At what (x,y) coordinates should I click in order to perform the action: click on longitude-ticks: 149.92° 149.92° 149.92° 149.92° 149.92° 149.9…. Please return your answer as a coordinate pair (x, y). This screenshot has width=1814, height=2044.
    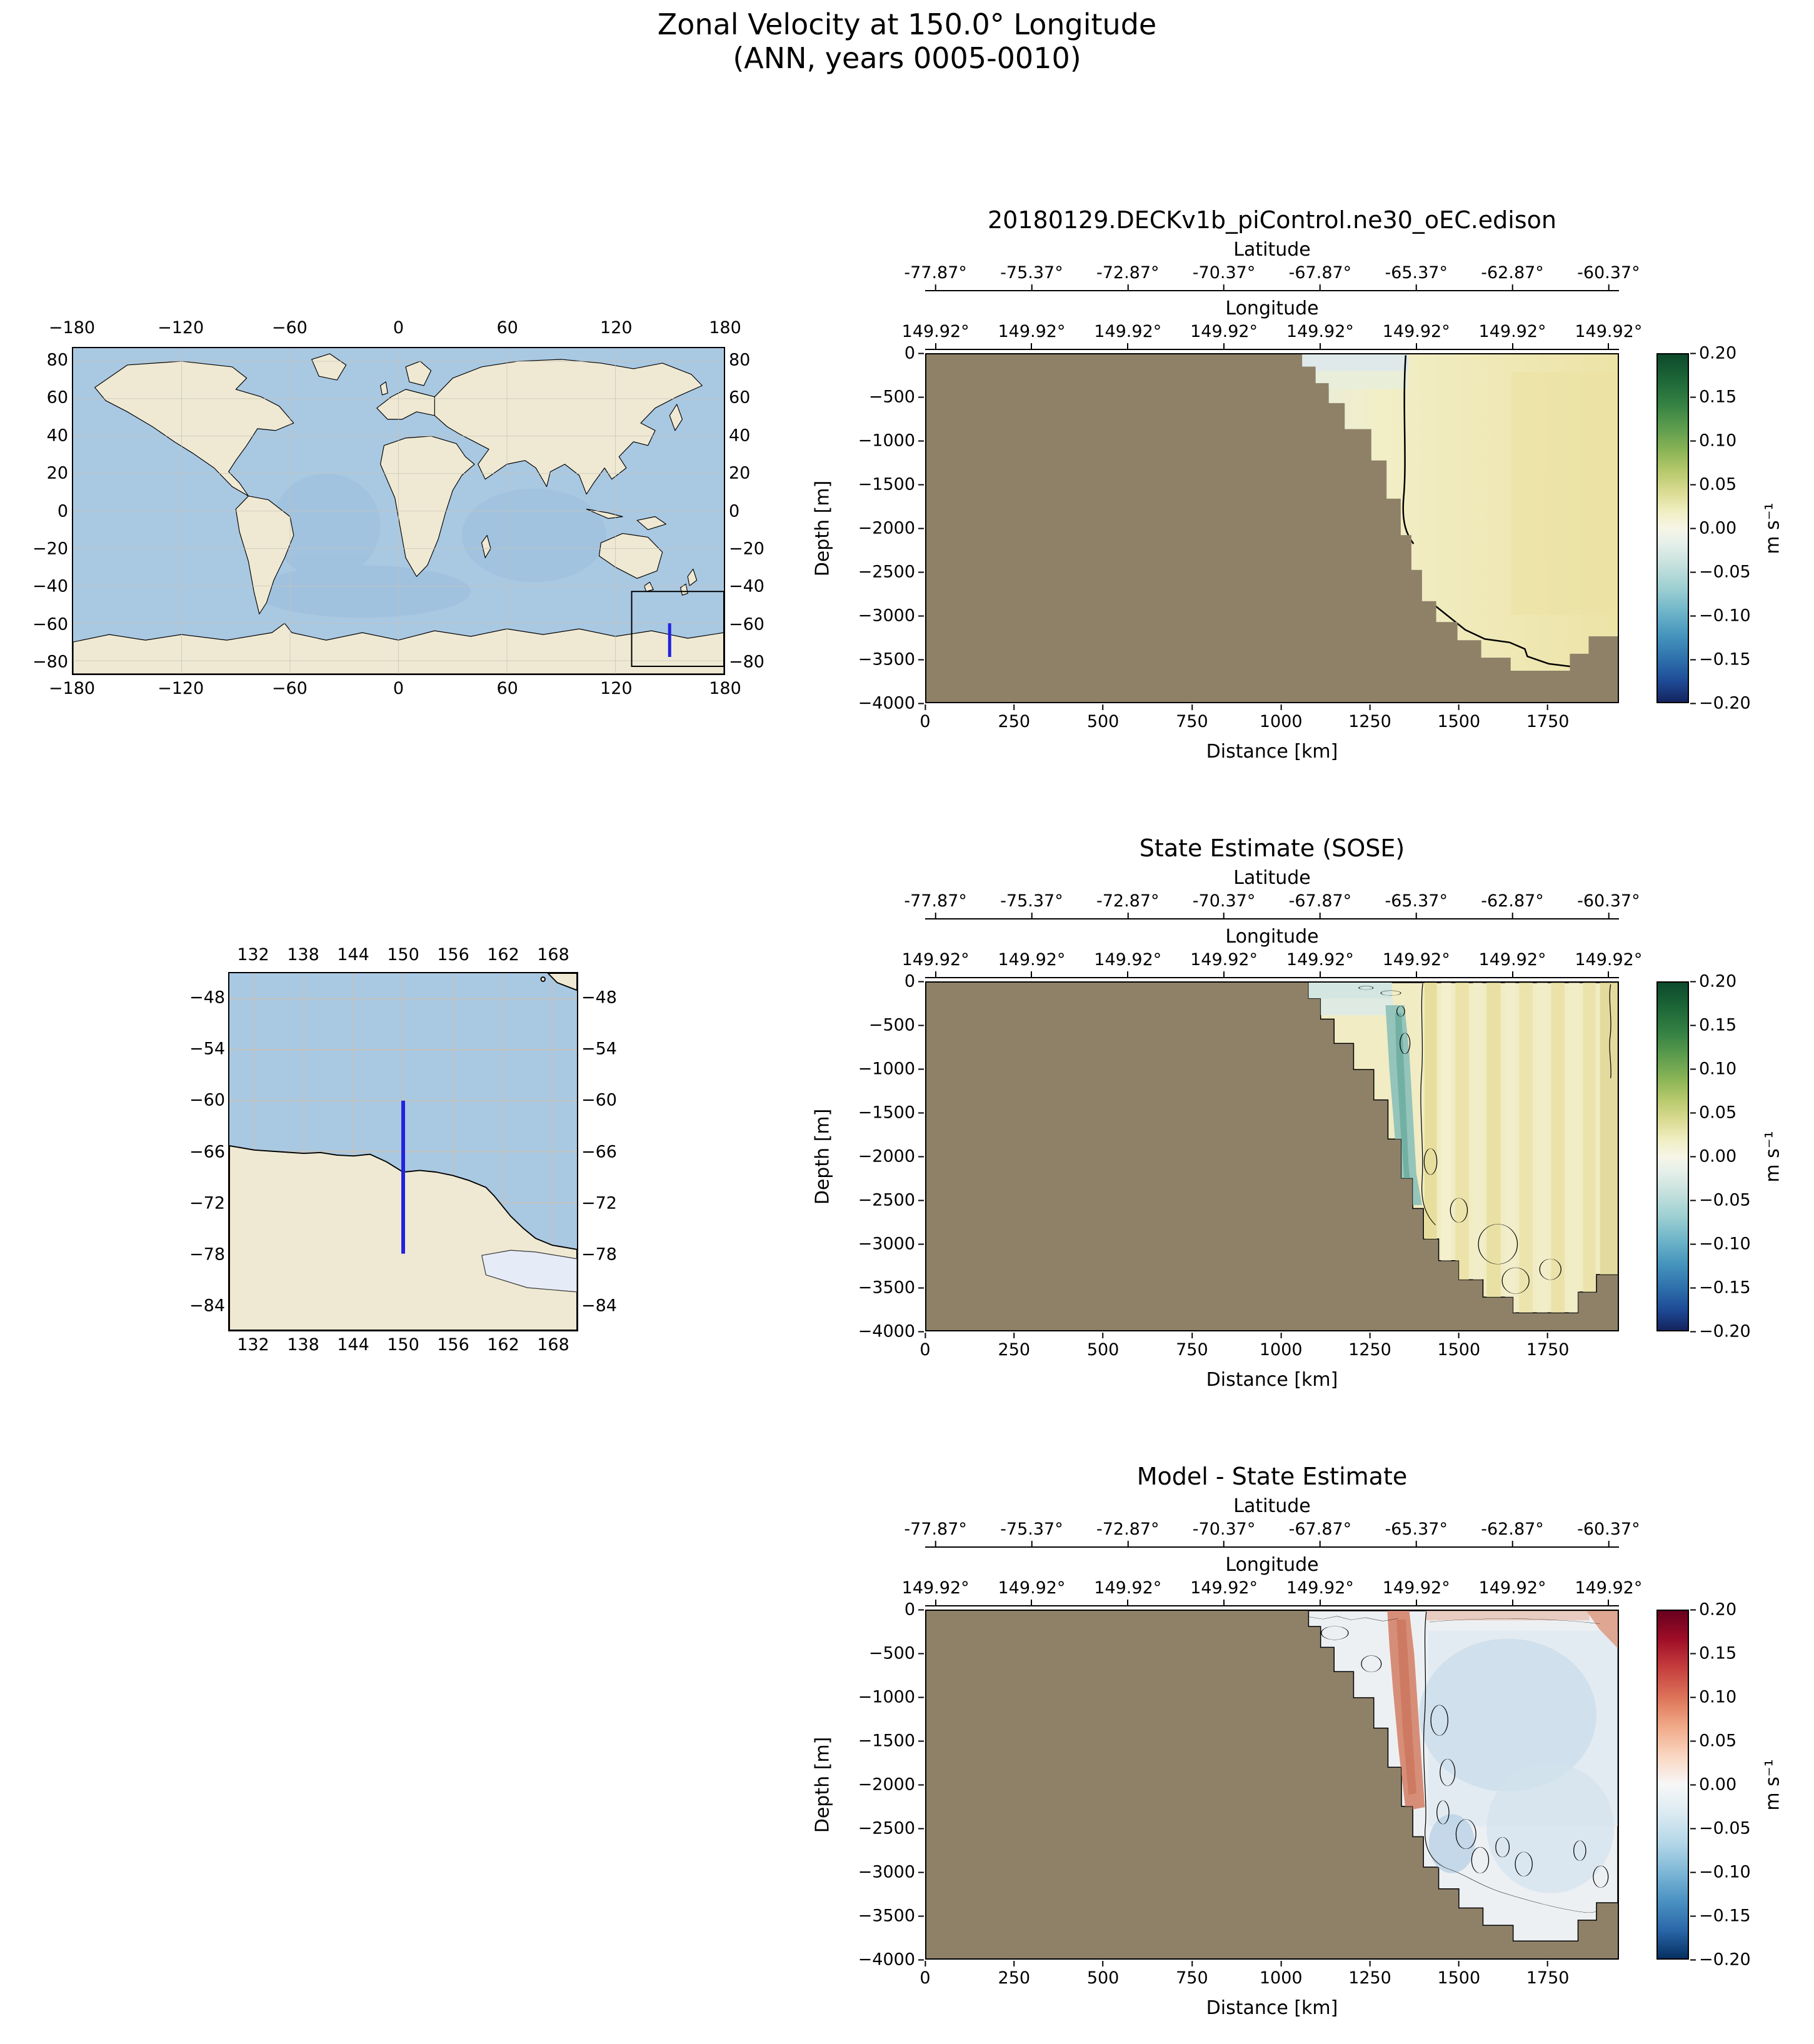
    Looking at the image, I should click on (1272, 963).